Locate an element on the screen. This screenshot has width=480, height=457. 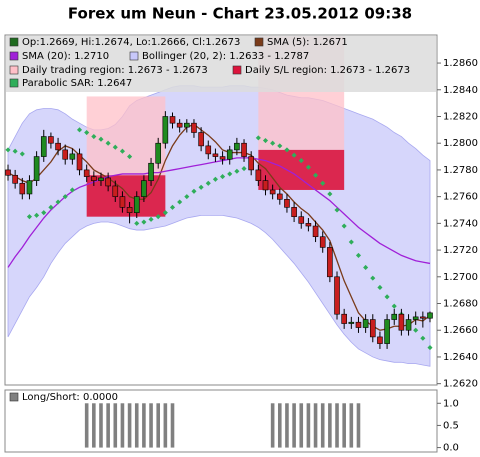
y-tick-label: 1.2720 is located at coordinates (460, 250).